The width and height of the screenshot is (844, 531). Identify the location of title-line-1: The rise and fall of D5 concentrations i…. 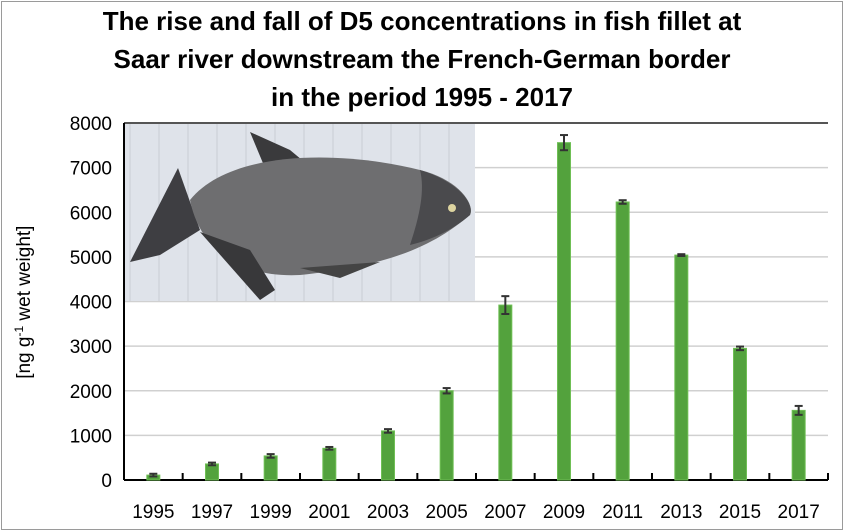
(422, 21).